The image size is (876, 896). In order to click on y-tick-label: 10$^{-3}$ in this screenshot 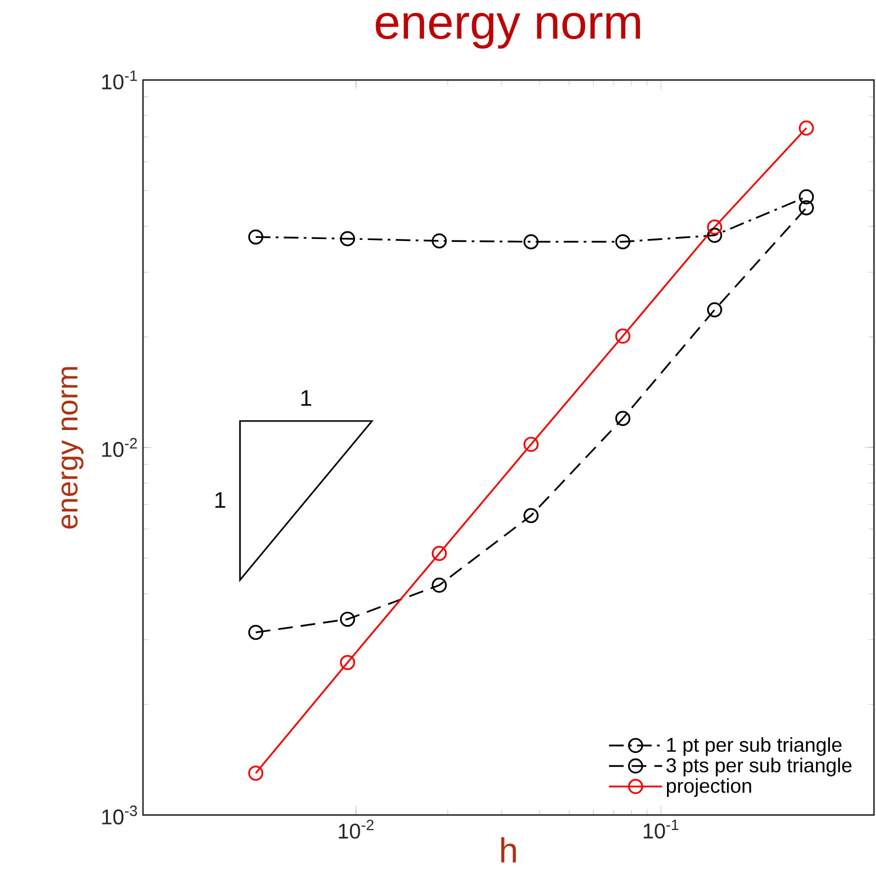, I will do `click(119, 815)`.